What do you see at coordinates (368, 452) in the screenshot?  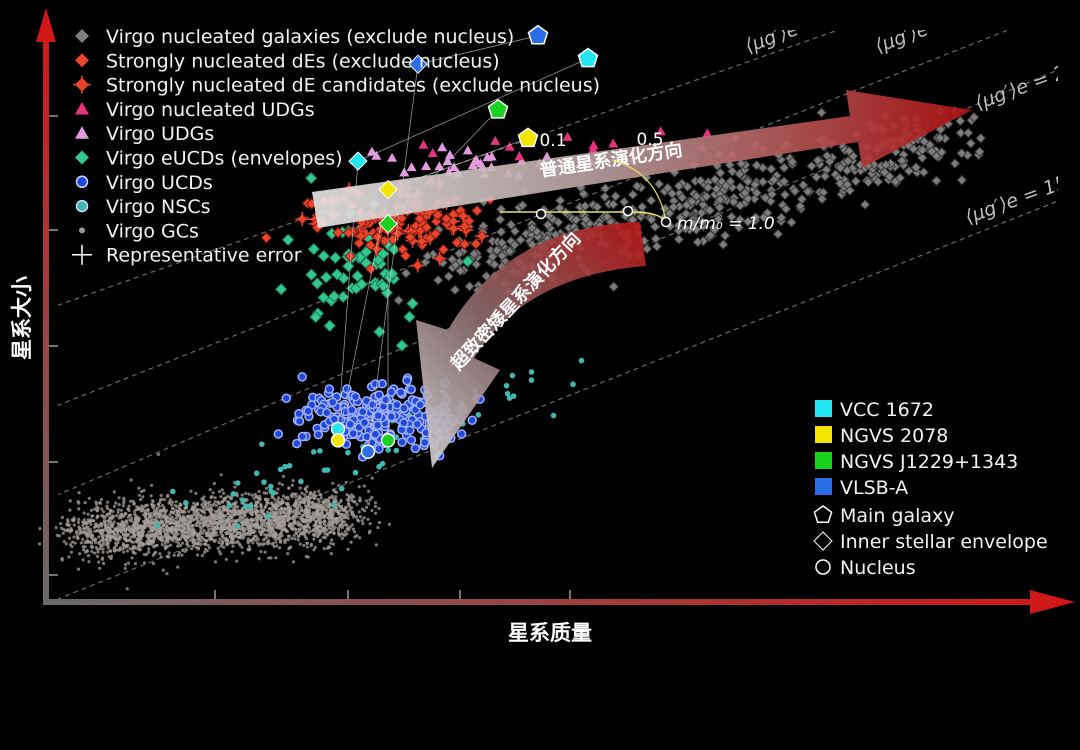 I see `highlight-nucleus` at bounding box center [368, 452].